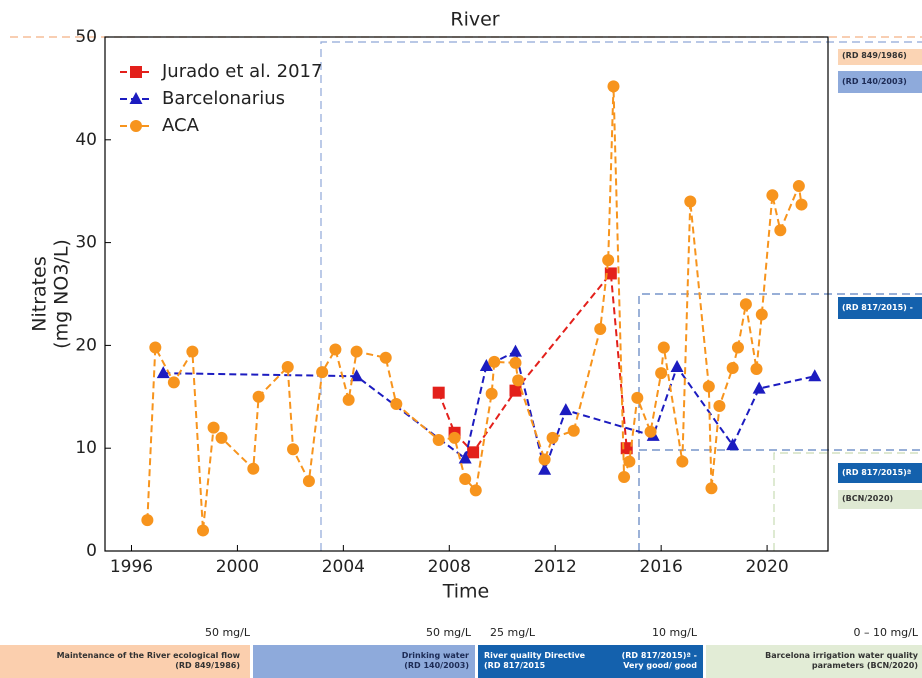 The width and height of the screenshot is (922, 678). What do you see at coordinates (880, 82) in the screenshot?
I see `legislation-tag: (RD 140/2003)` at bounding box center [880, 82].